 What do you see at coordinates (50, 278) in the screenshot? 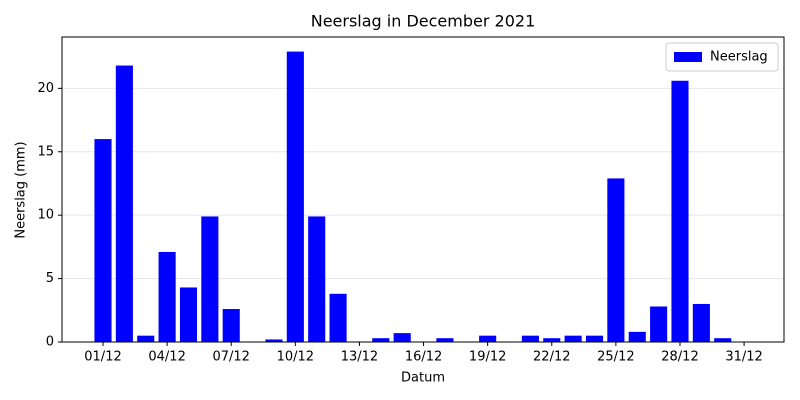
I see `y-tick-label: 5` at bounding box center [50, 278].